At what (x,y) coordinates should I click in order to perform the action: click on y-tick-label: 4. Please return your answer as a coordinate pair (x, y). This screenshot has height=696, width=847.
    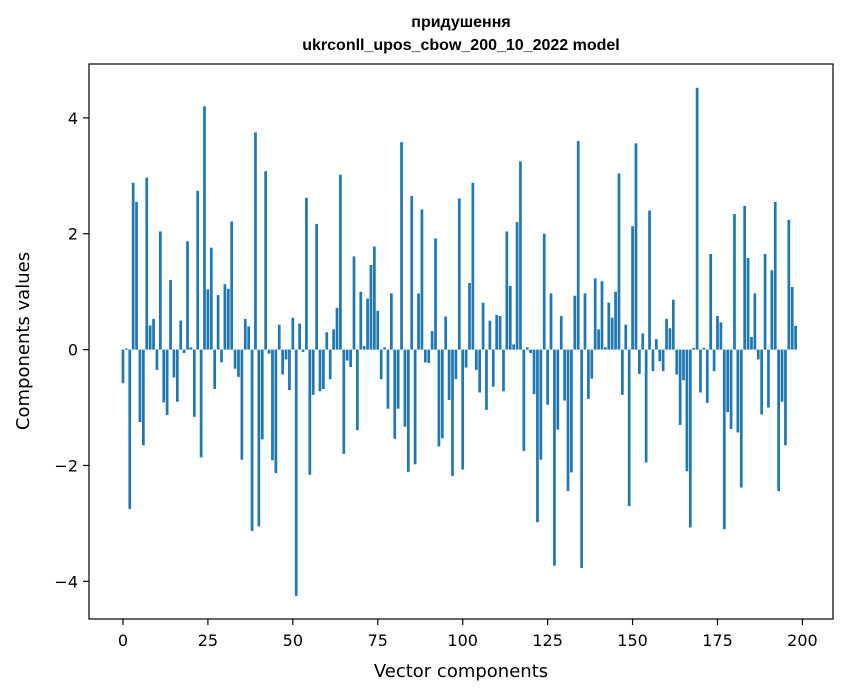
    Looking at the image, I should click on (73, 118).